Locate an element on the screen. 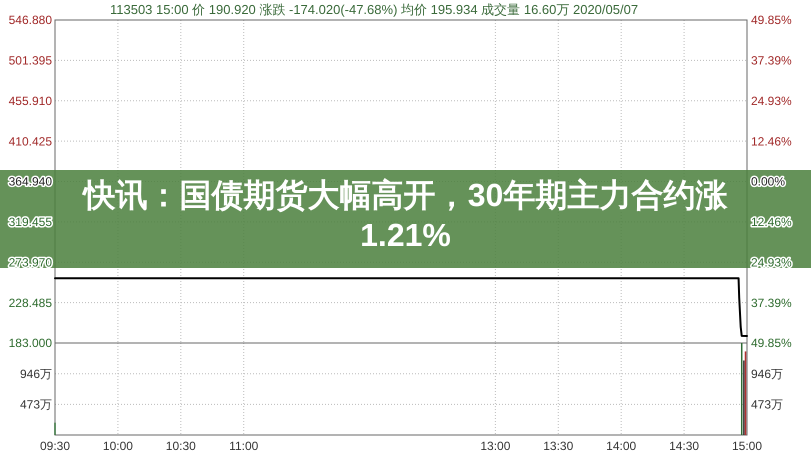 Image resolution: width=811 pixels, height=455 pixels. x-tick-label: 10:00 is located at coordinates (118, 446).